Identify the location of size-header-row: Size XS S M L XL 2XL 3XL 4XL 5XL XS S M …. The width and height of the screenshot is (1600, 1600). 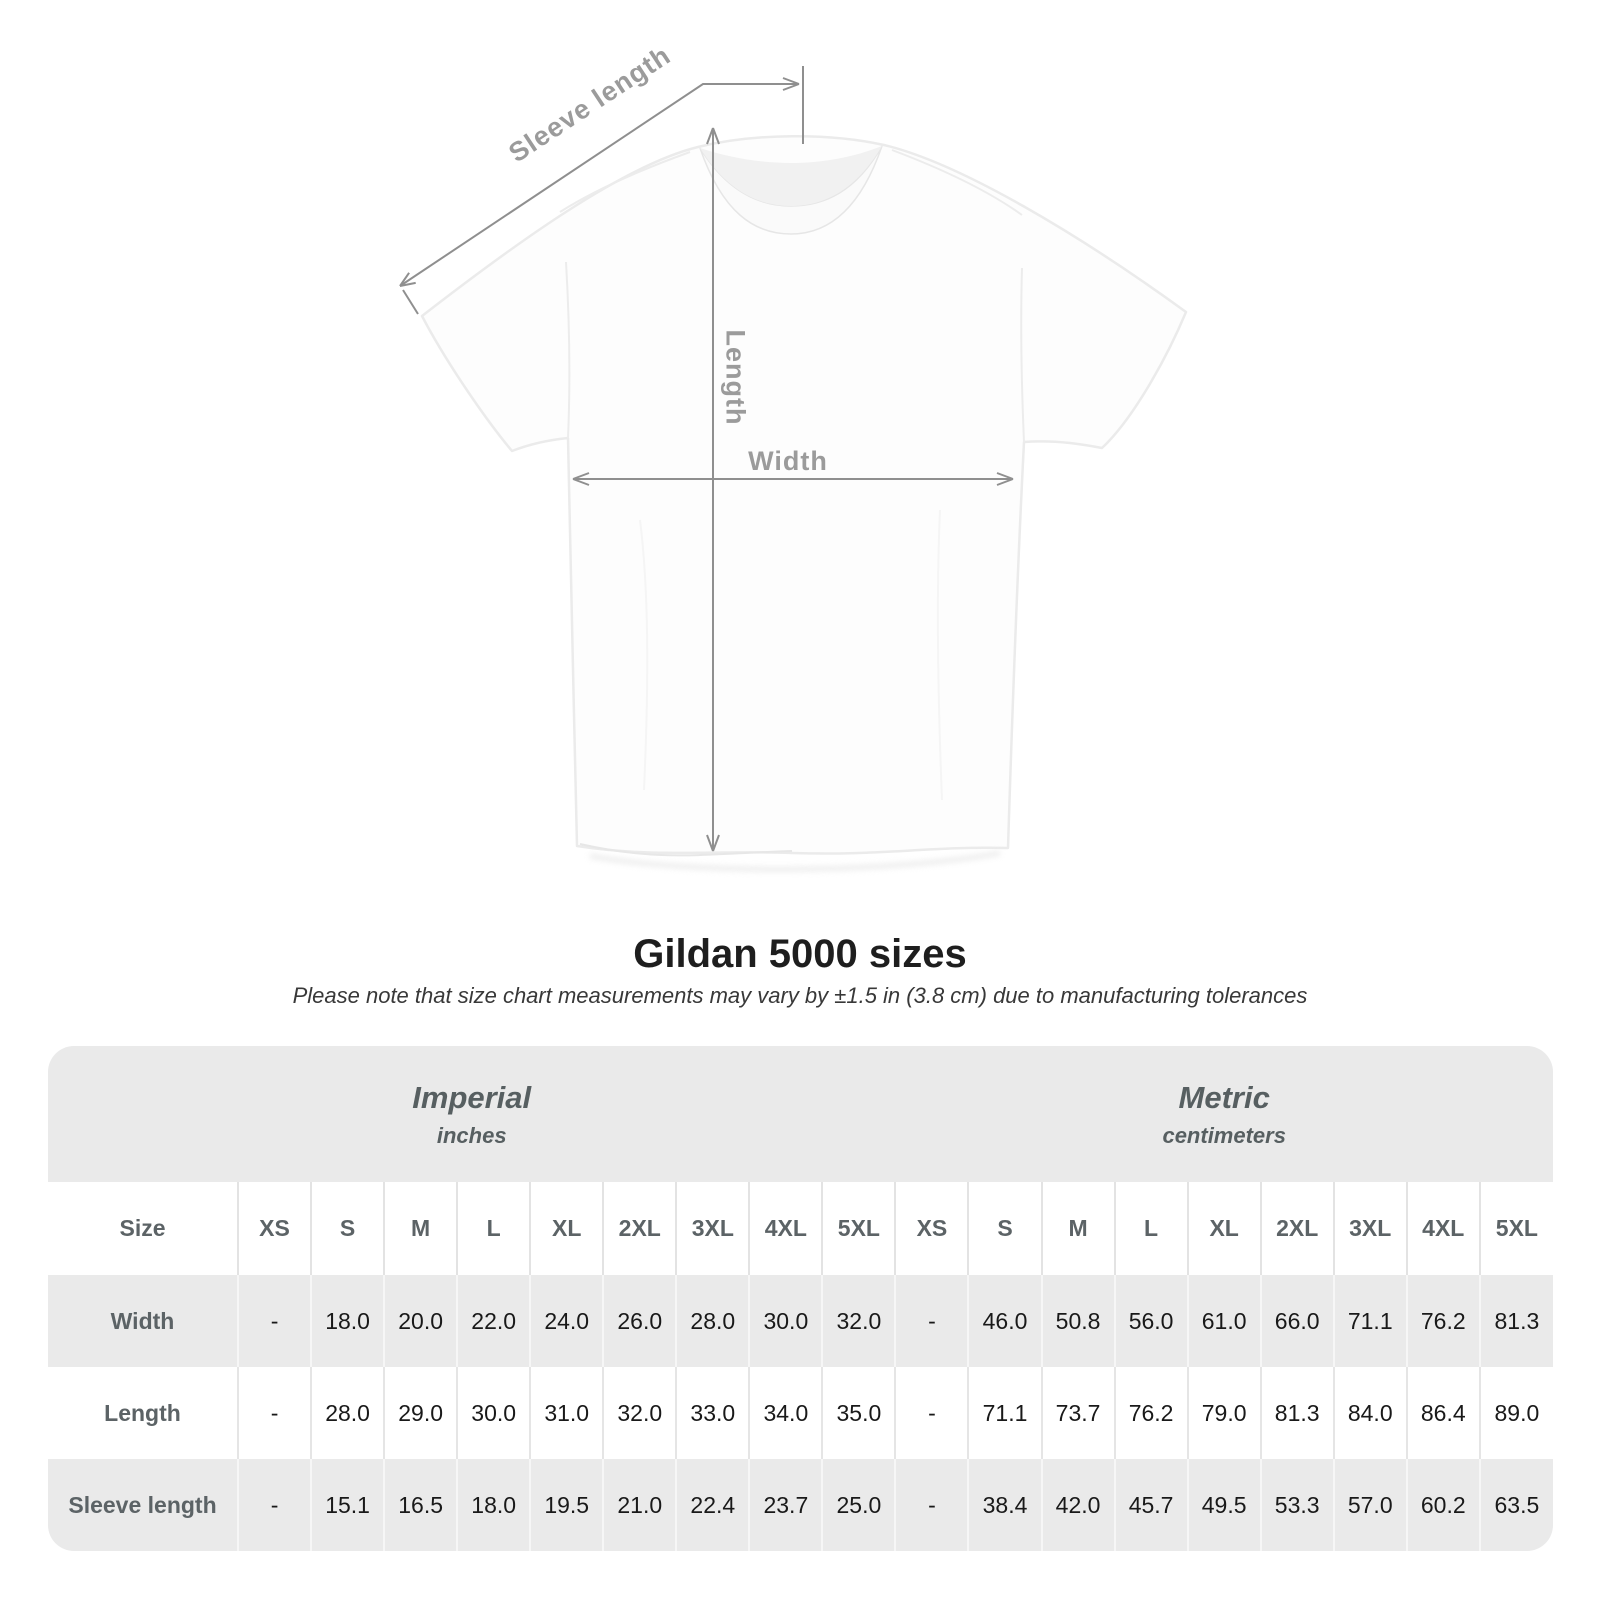
(800, 1228).